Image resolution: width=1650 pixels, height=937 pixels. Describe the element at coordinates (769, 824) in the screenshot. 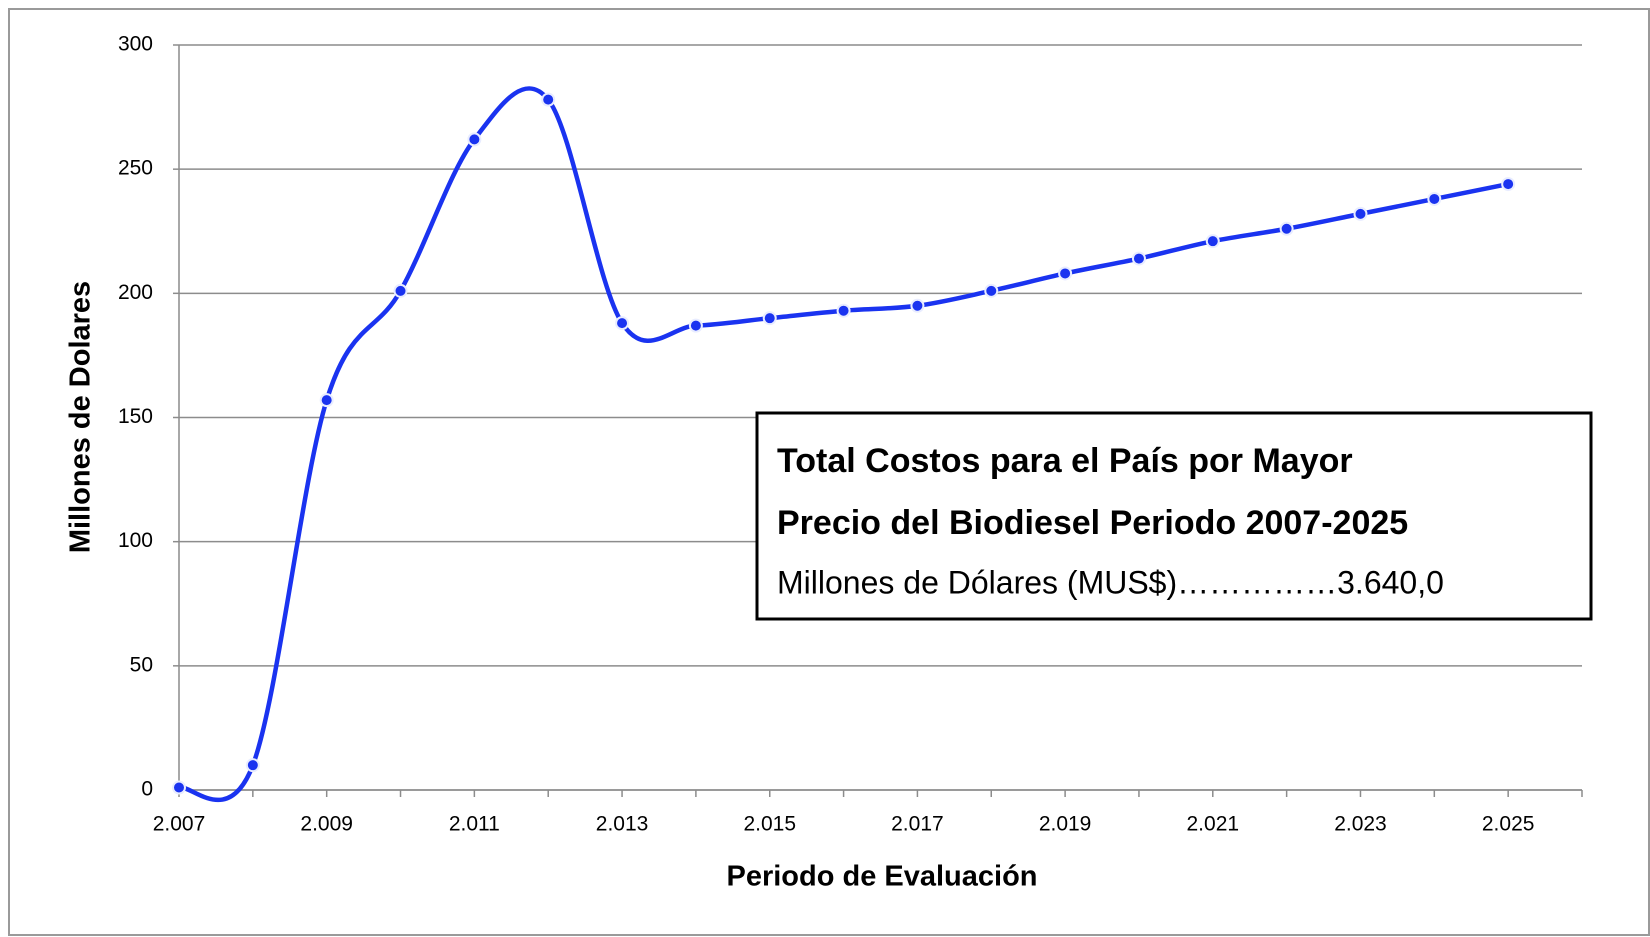

I see `x-tick-label: 2.015` at that location.